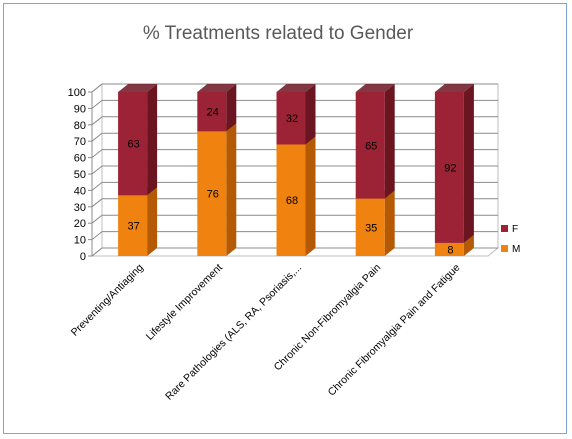  What do you see at coordinates (510, 239) in the screenshot?
I see `legend: FM` at bounding box center [510, 239].